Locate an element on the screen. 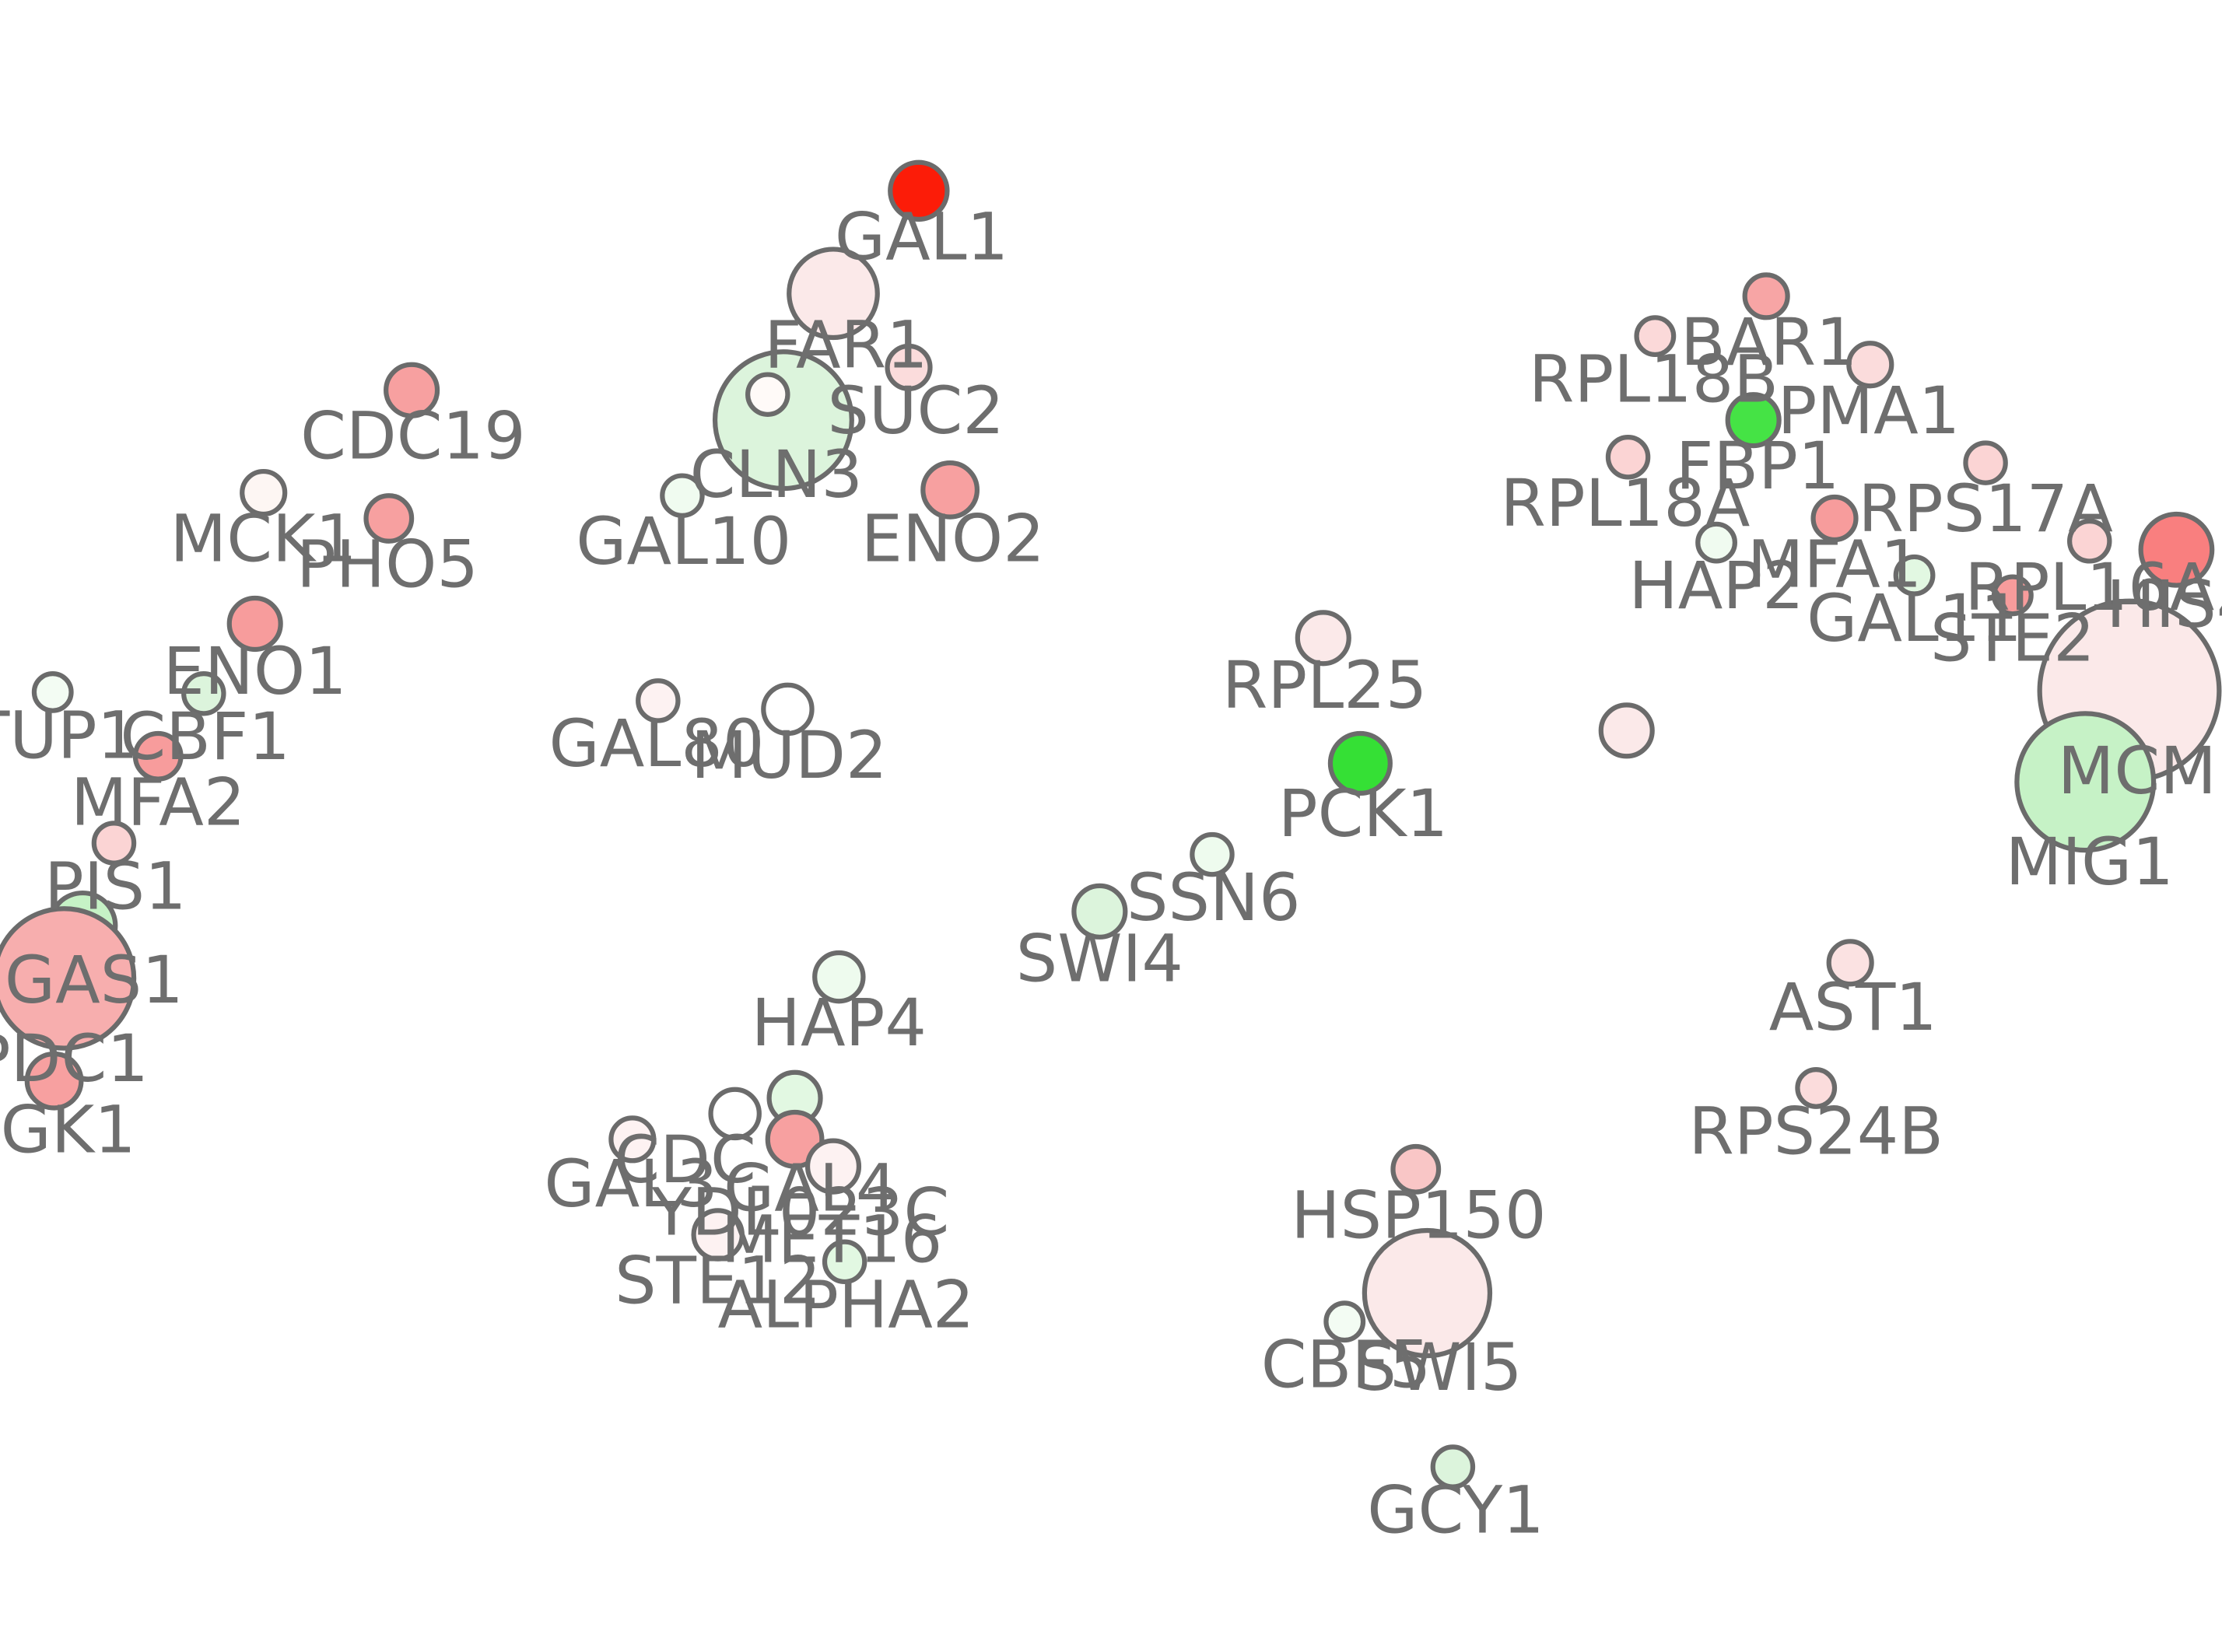  node-cdc_hidden is located at coordinates (735, 1114).